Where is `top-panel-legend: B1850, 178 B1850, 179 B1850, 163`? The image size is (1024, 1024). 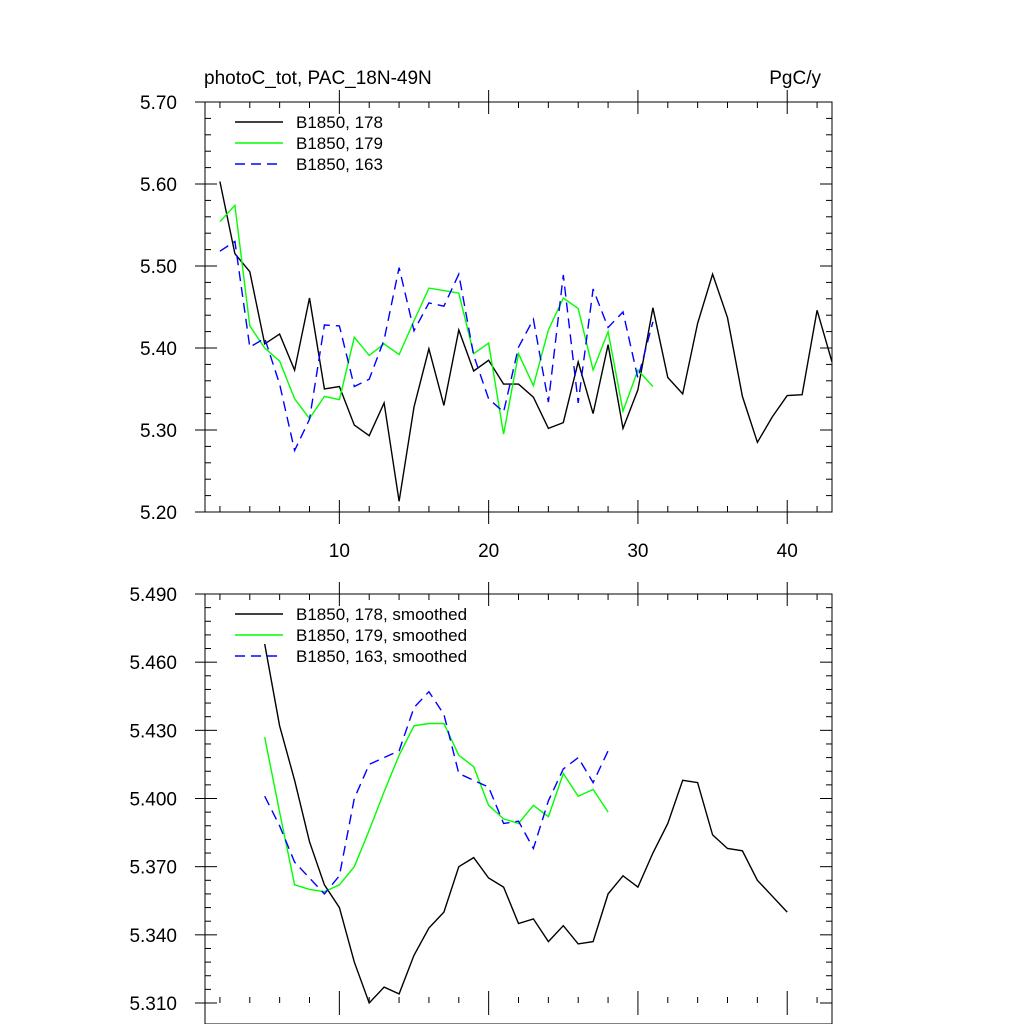 top-panel-legend: B1850, 178 B1850, 179 B1850, 163 is located at coordinates (309, 143).